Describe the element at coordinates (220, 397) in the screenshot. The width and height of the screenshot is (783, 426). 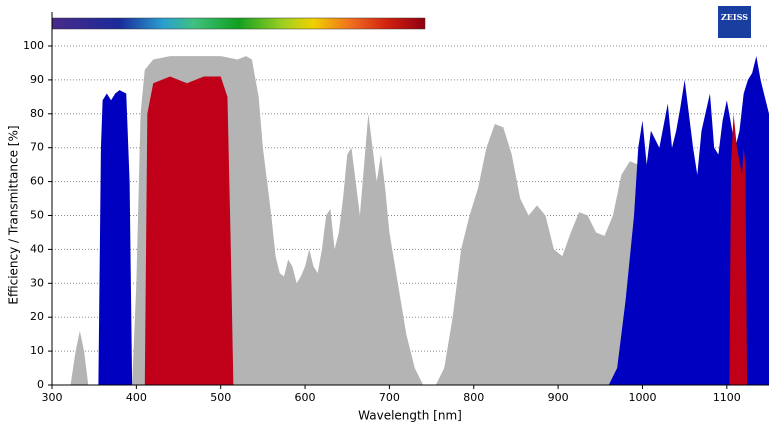
I see `x-tick-label: 500` at that location.